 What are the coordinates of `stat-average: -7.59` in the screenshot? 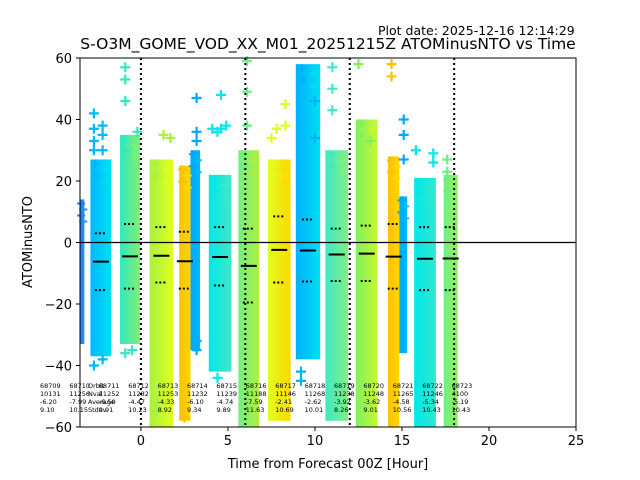 It's located at (254, 402).